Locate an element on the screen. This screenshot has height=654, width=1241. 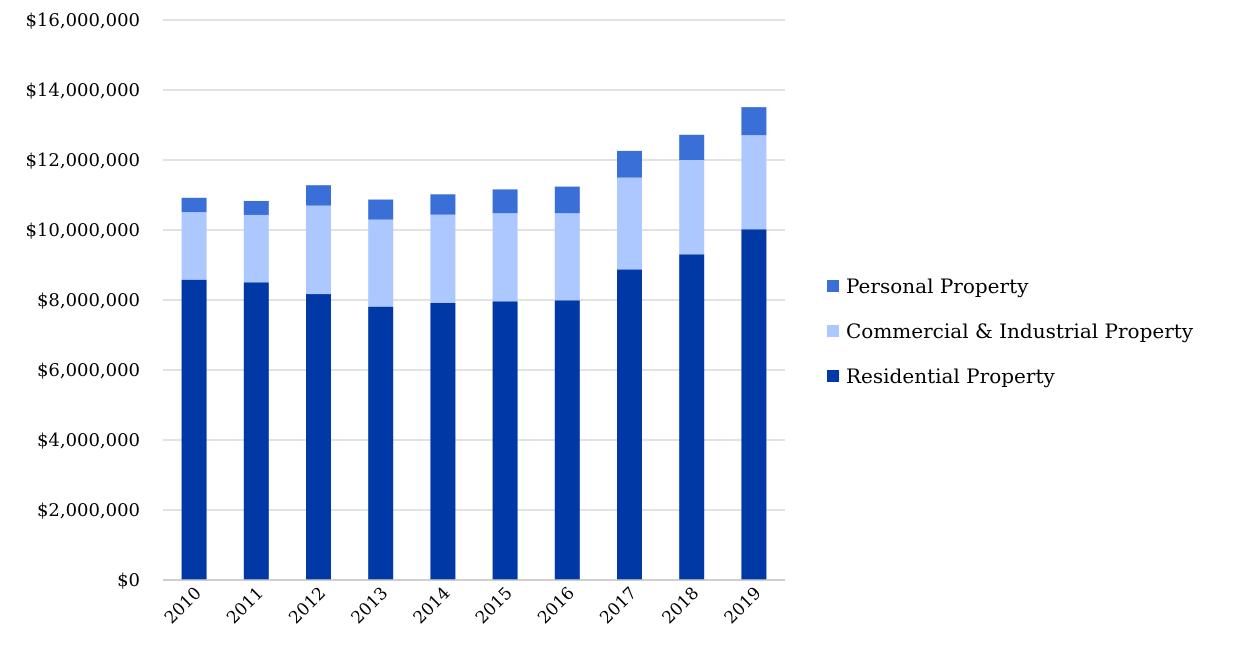
y-tick-label: $14,000,000 is located at coordinates (82, 90).